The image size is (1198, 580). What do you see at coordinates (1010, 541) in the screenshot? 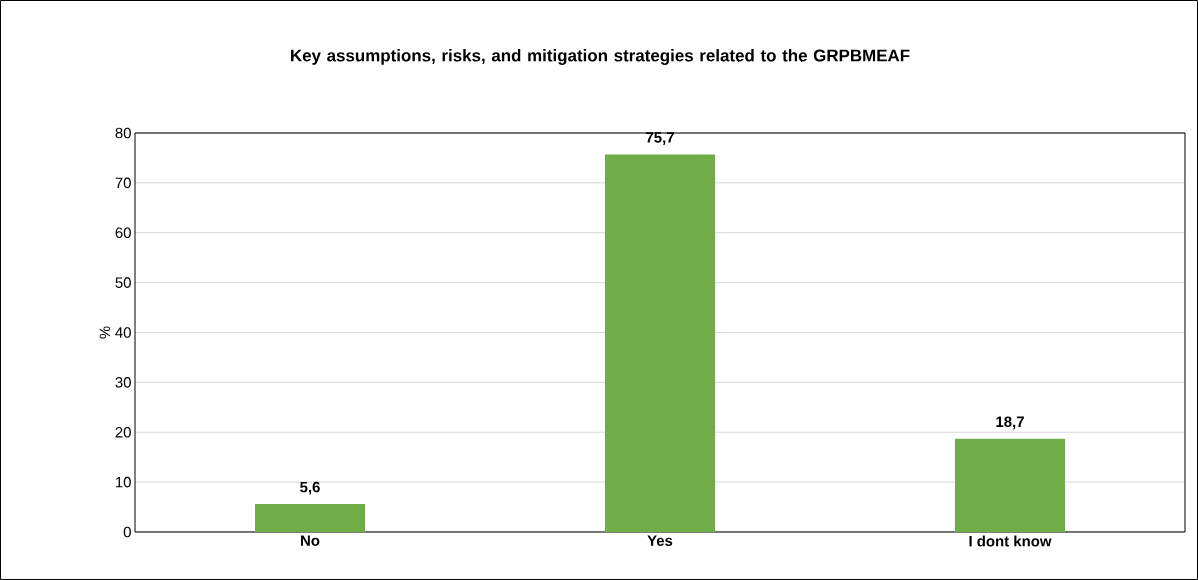
I see `x-tick-label: I dont know` at bounding box center [1010, 541].